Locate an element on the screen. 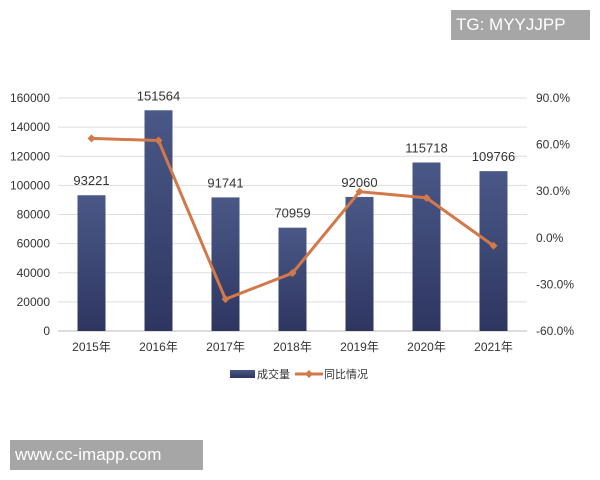  right-tick-label: 0.0% is located at coordinates (550, 238).